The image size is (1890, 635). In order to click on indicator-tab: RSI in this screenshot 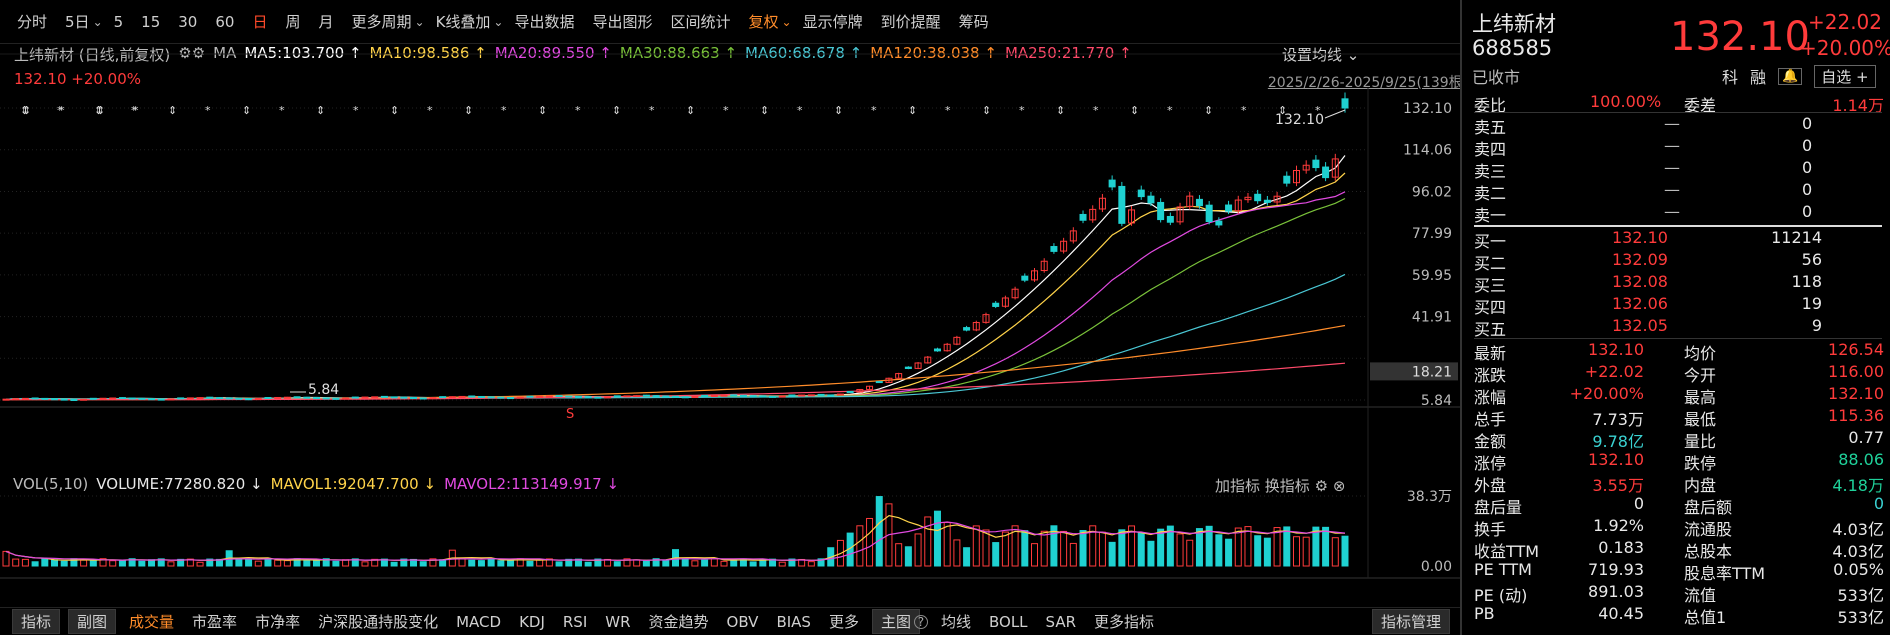, I will do `click(575, 621)`.